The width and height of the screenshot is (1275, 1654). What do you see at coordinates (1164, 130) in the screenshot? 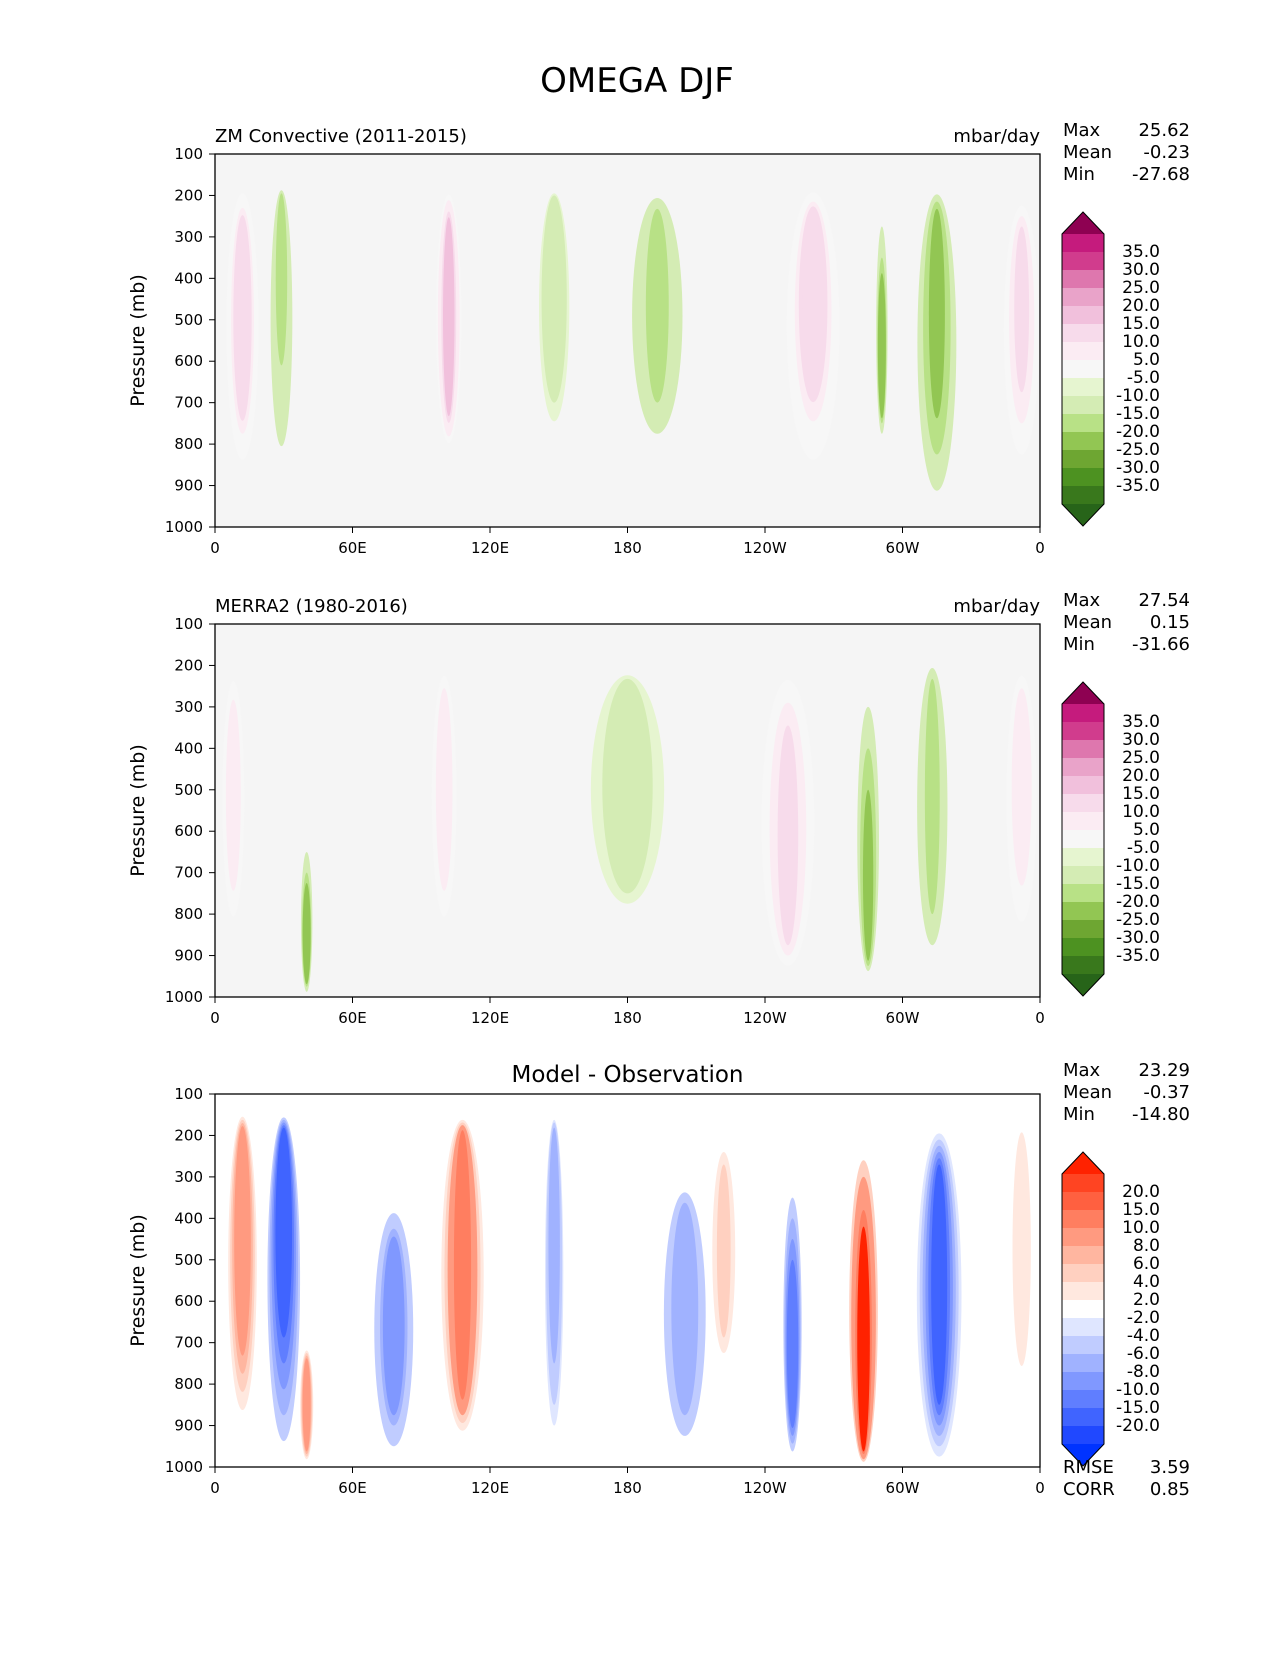
I see `stat-value-max: 25.62` at bounding box center [1164, 130].